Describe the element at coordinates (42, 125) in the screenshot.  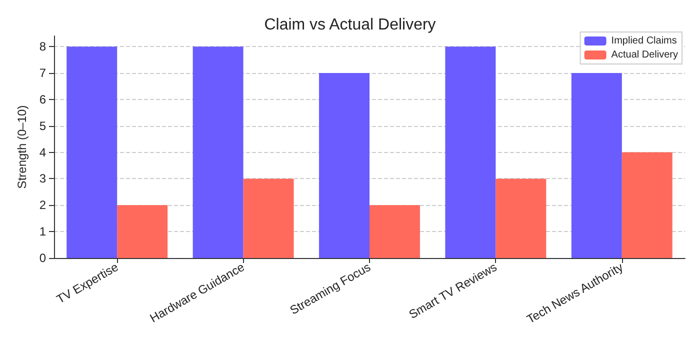
I see `y-tick-label: 5` at that location.